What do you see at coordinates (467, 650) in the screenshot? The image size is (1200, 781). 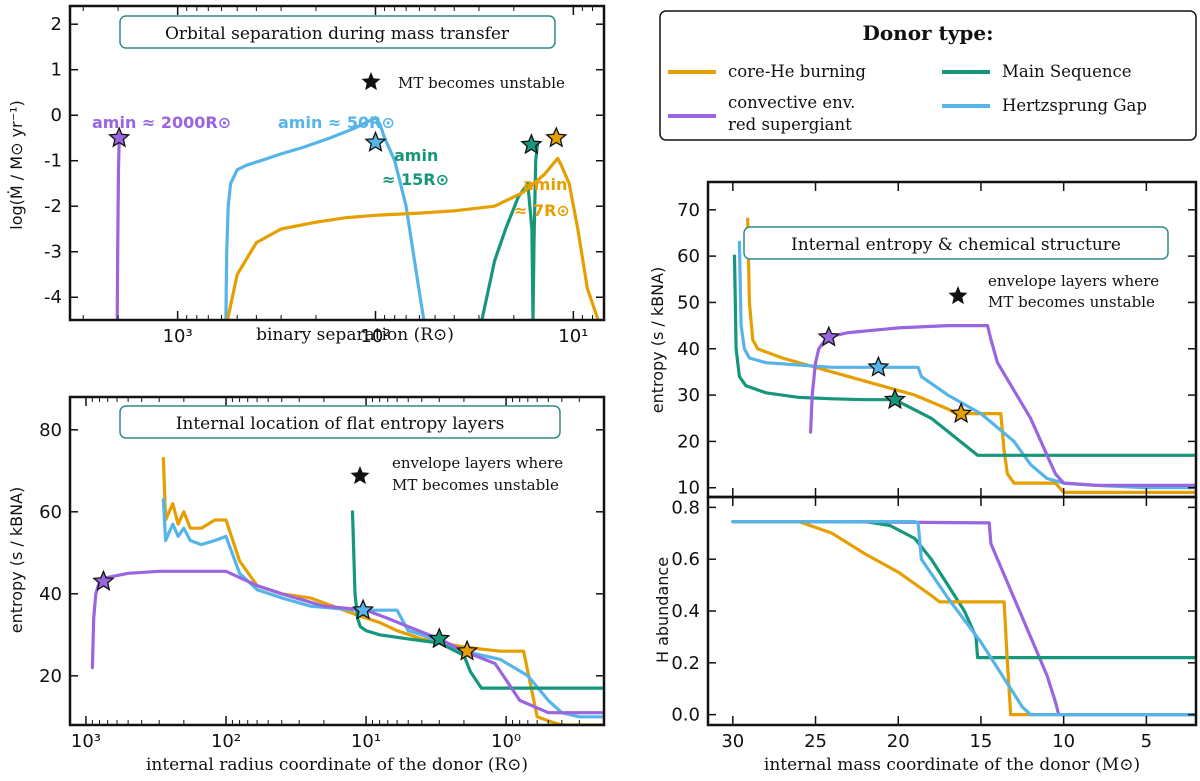 I see `unstable-star-core-he` at bounding box center [467, 650].